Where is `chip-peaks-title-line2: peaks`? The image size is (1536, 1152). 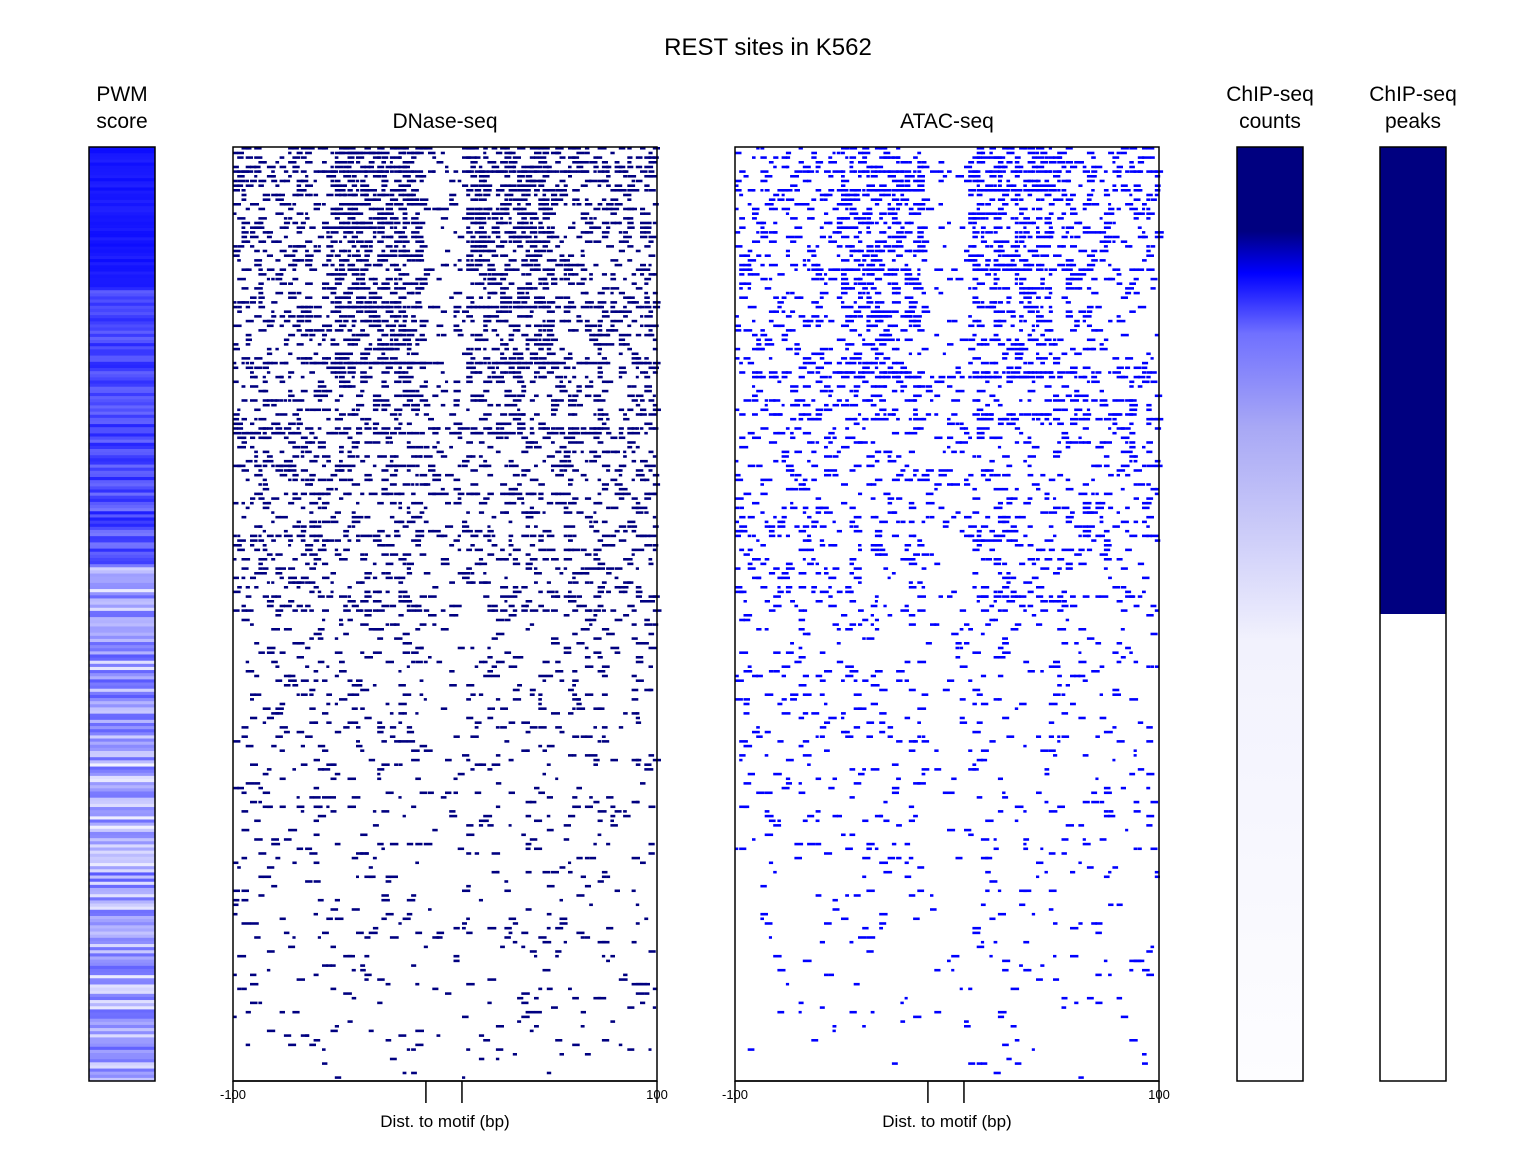 chip-peaks-title-line2: peaks is located at coordinates (1413, 121).